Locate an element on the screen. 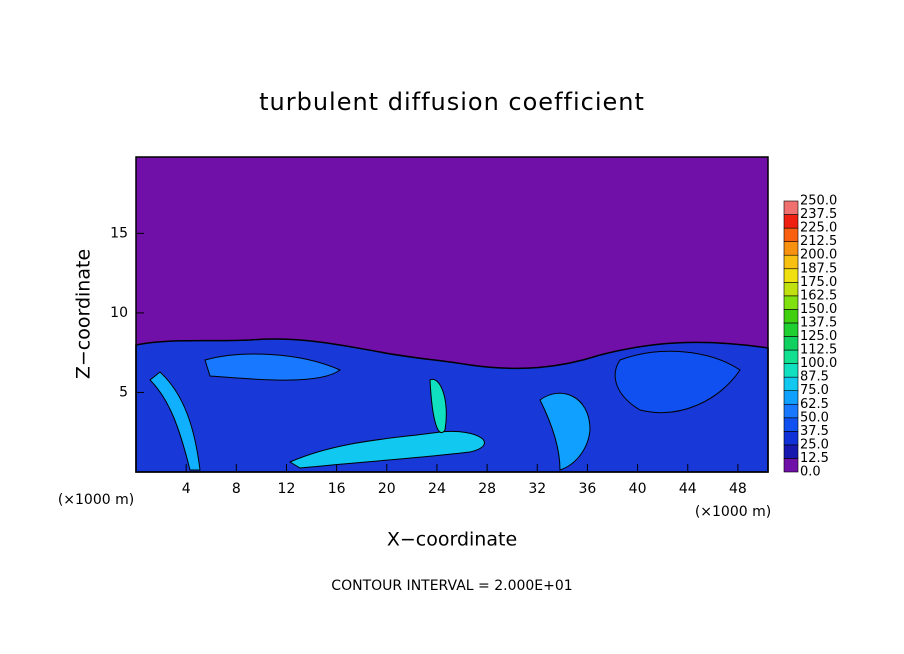  colorbar-label: 100.0 is located at coordinates (818, 363).